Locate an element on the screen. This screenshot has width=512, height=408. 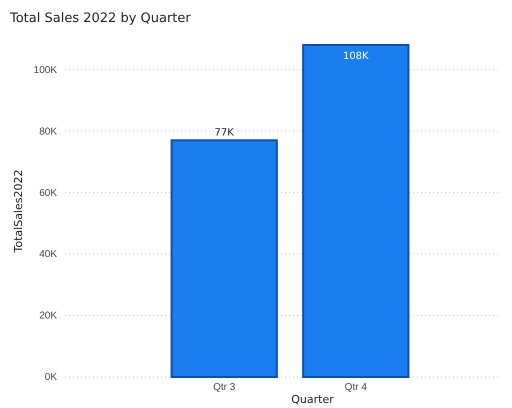
chart-title: Total Sales 2022 by Quarter is located at coordinates (100, 18).